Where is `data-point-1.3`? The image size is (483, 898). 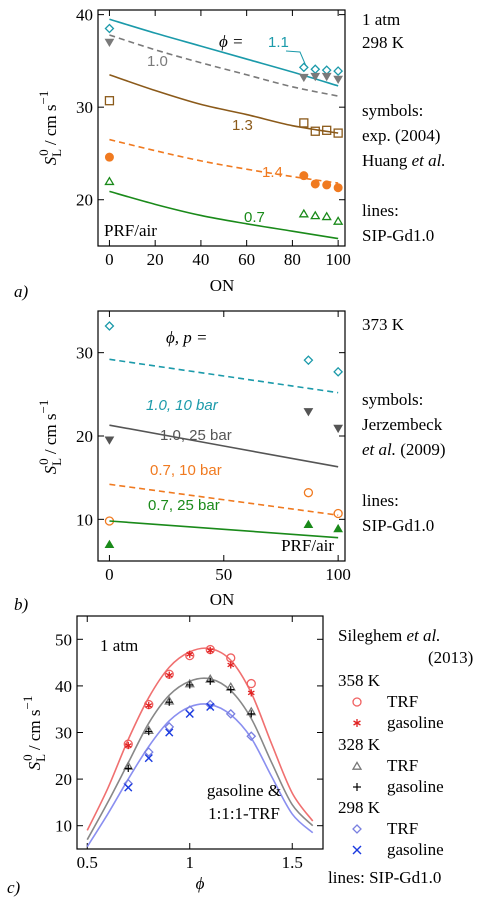 data-point-1.3 is located at coordinates (338, 133).